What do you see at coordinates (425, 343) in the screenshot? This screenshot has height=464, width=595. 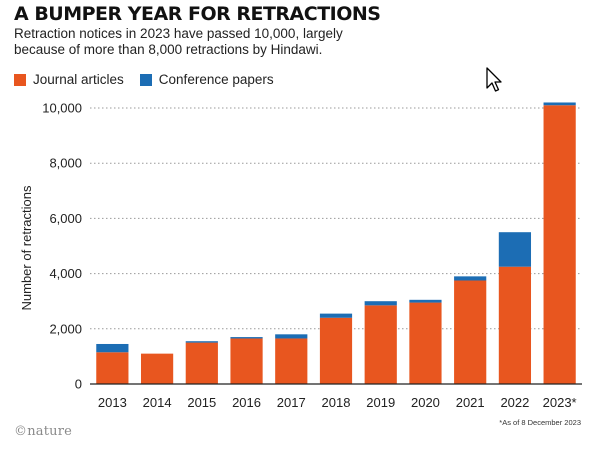 I see `bar-journal-articles-2020` at bounding box center [425, 343].